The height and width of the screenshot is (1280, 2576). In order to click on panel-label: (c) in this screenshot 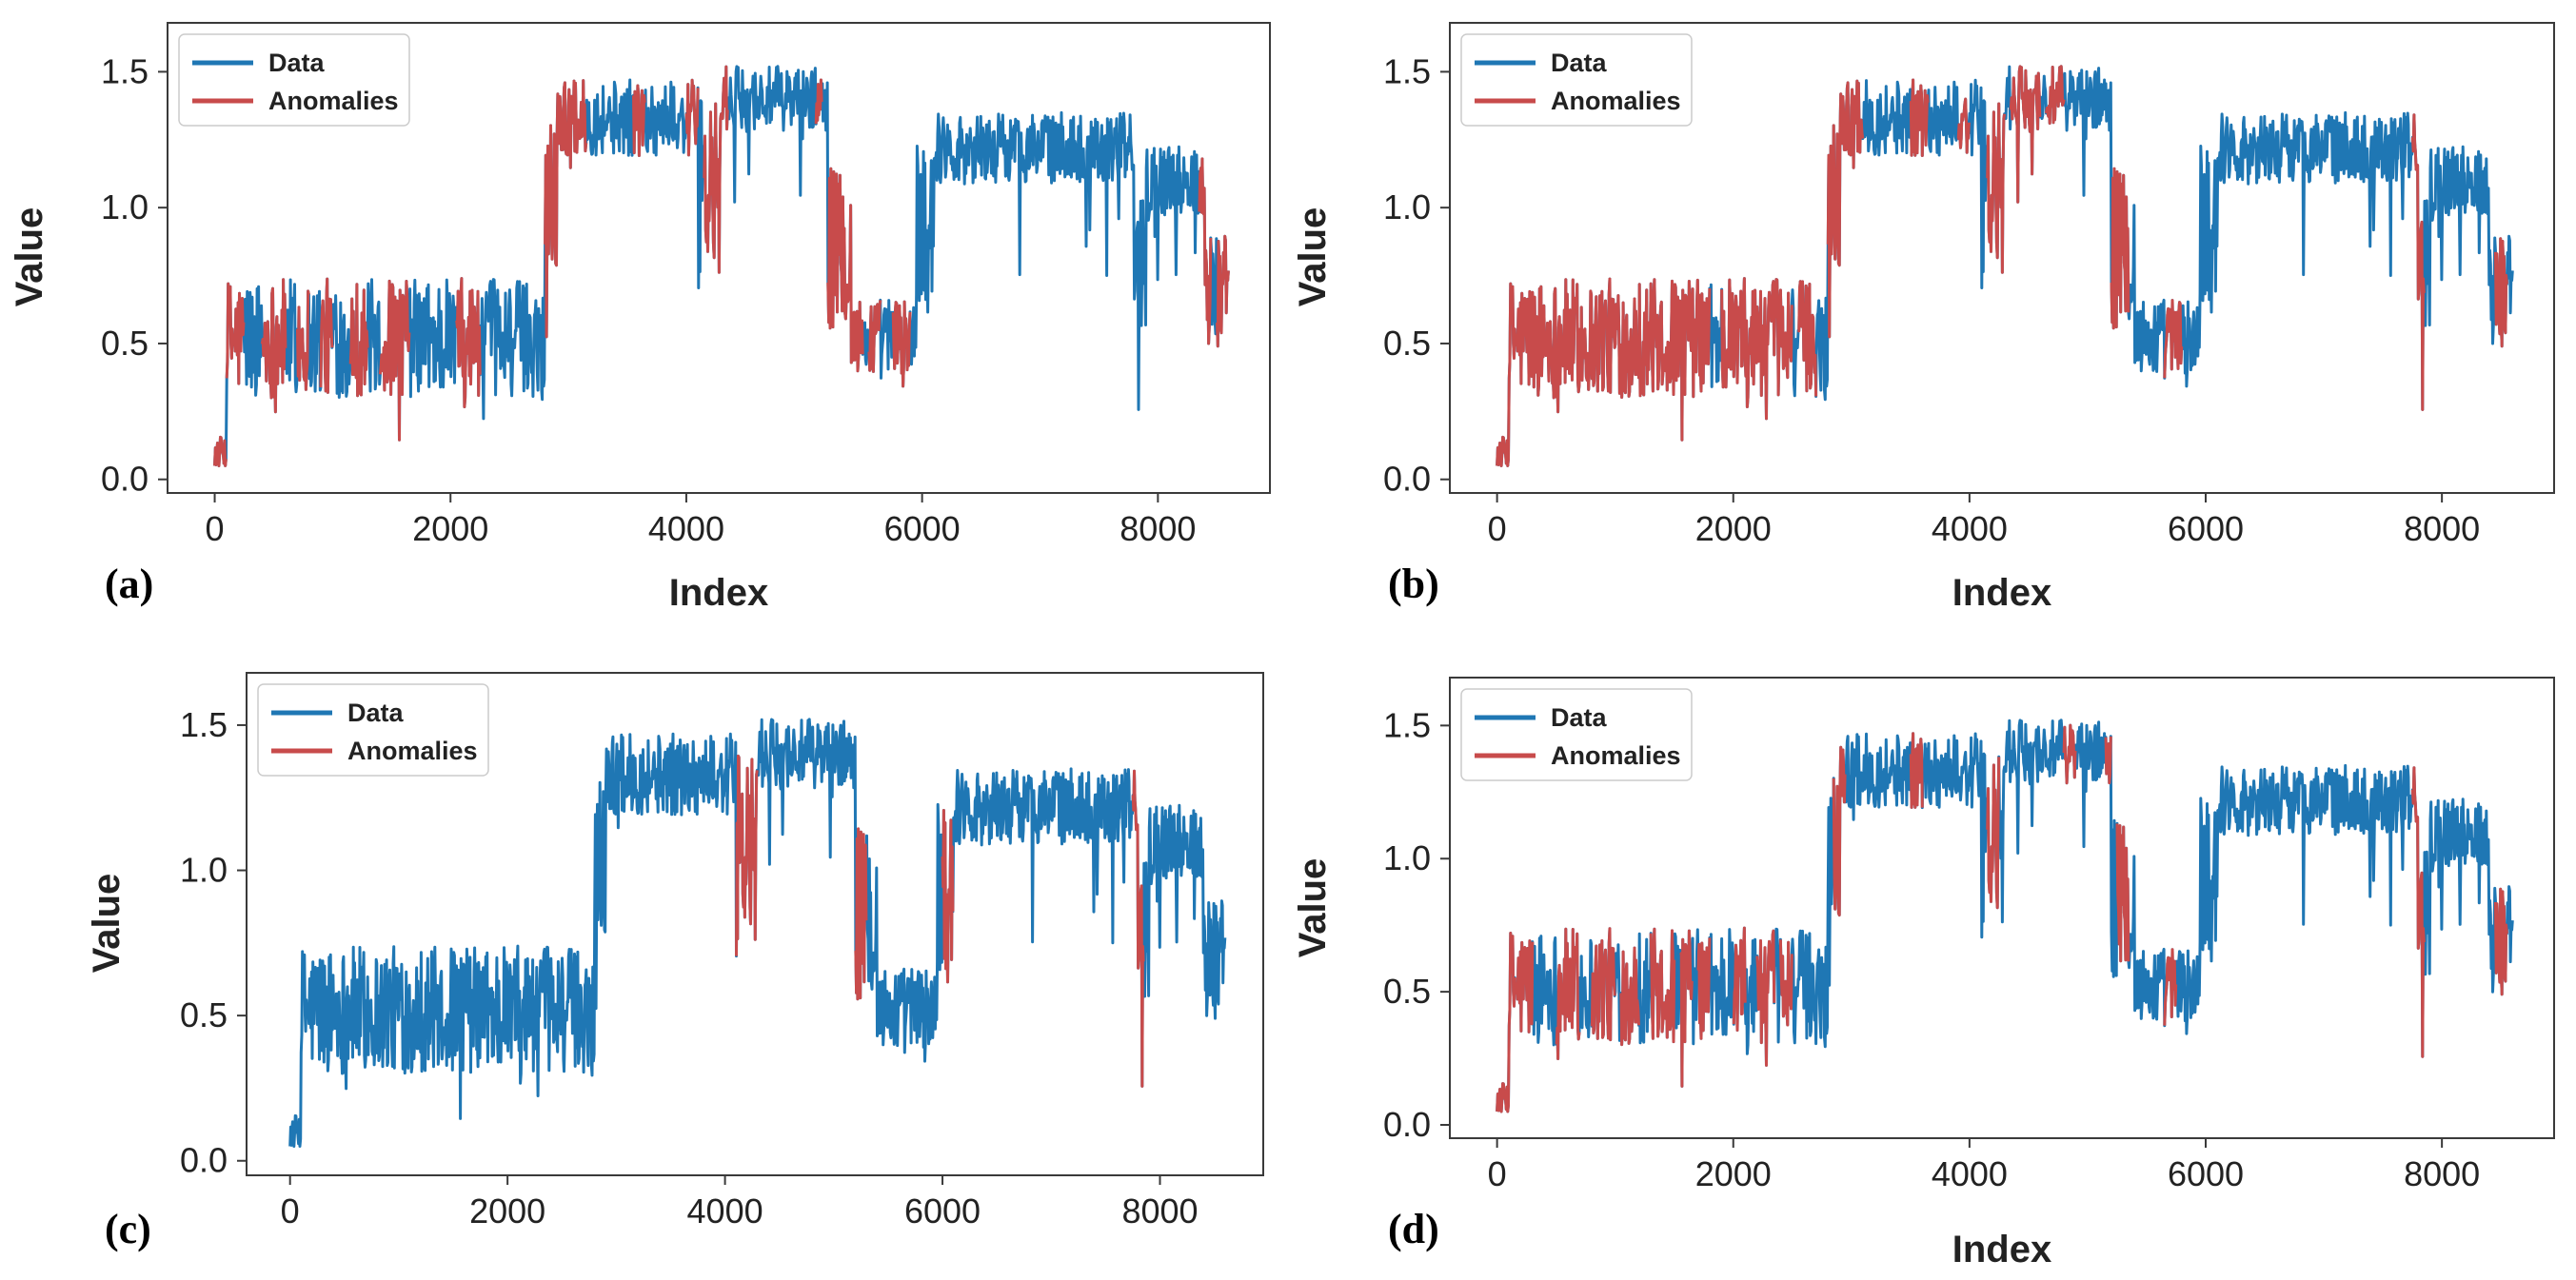, I will do `click(128, 1229)`.